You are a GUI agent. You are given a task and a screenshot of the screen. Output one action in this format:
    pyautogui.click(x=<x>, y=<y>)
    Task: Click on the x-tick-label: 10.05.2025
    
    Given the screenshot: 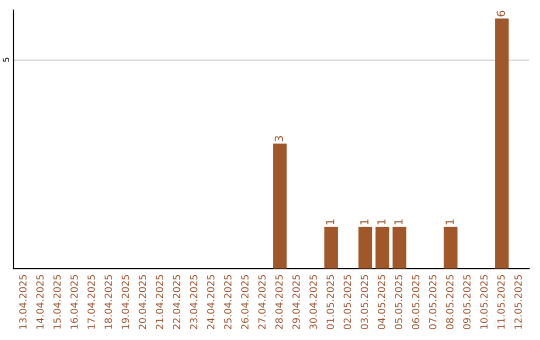 What is the action you would take?
    pyautogui.click(x=484, y=302)
    